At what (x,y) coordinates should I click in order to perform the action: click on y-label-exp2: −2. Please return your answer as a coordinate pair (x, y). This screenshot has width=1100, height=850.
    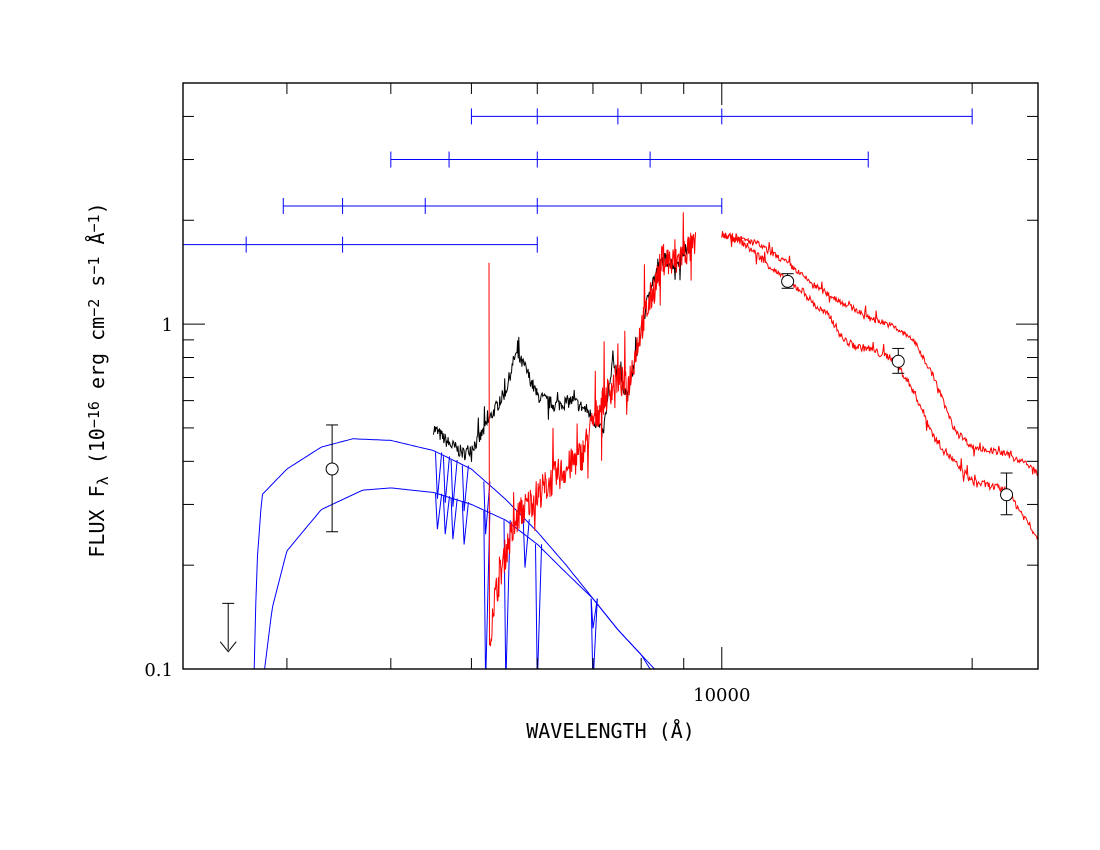
    Looking at the image, I should click on (94, 308).